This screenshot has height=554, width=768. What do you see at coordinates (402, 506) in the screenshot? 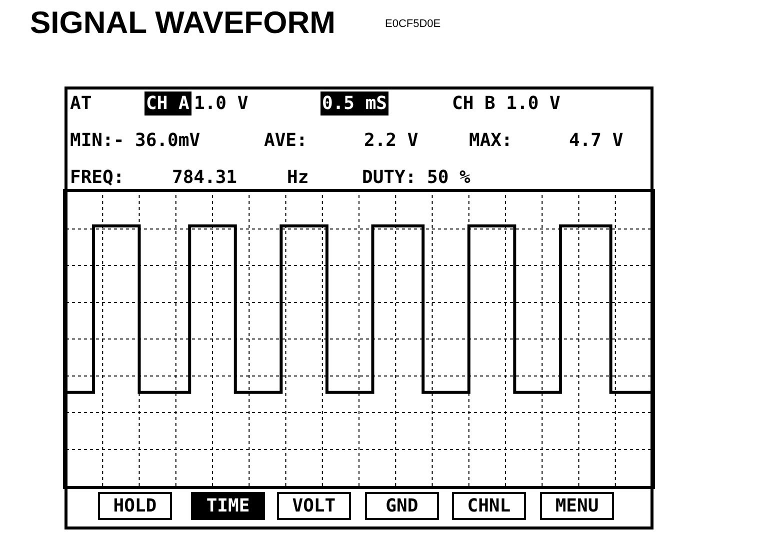
I see `text: GND` at bounding box center [402, 506].